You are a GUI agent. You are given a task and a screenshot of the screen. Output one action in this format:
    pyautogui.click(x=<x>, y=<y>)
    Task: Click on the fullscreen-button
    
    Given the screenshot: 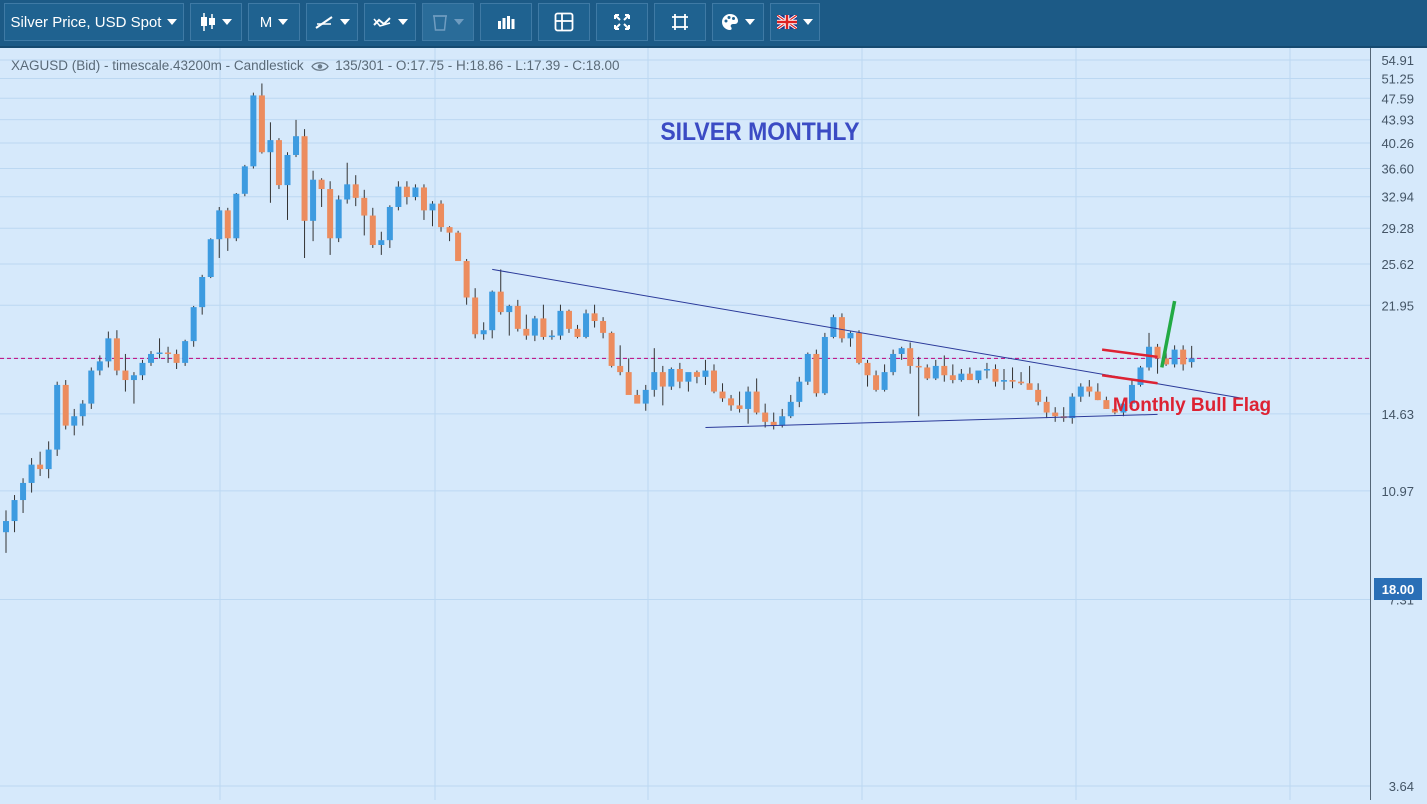 What is the action you would take?
    pyautogui.click(x=622, y=22)
    